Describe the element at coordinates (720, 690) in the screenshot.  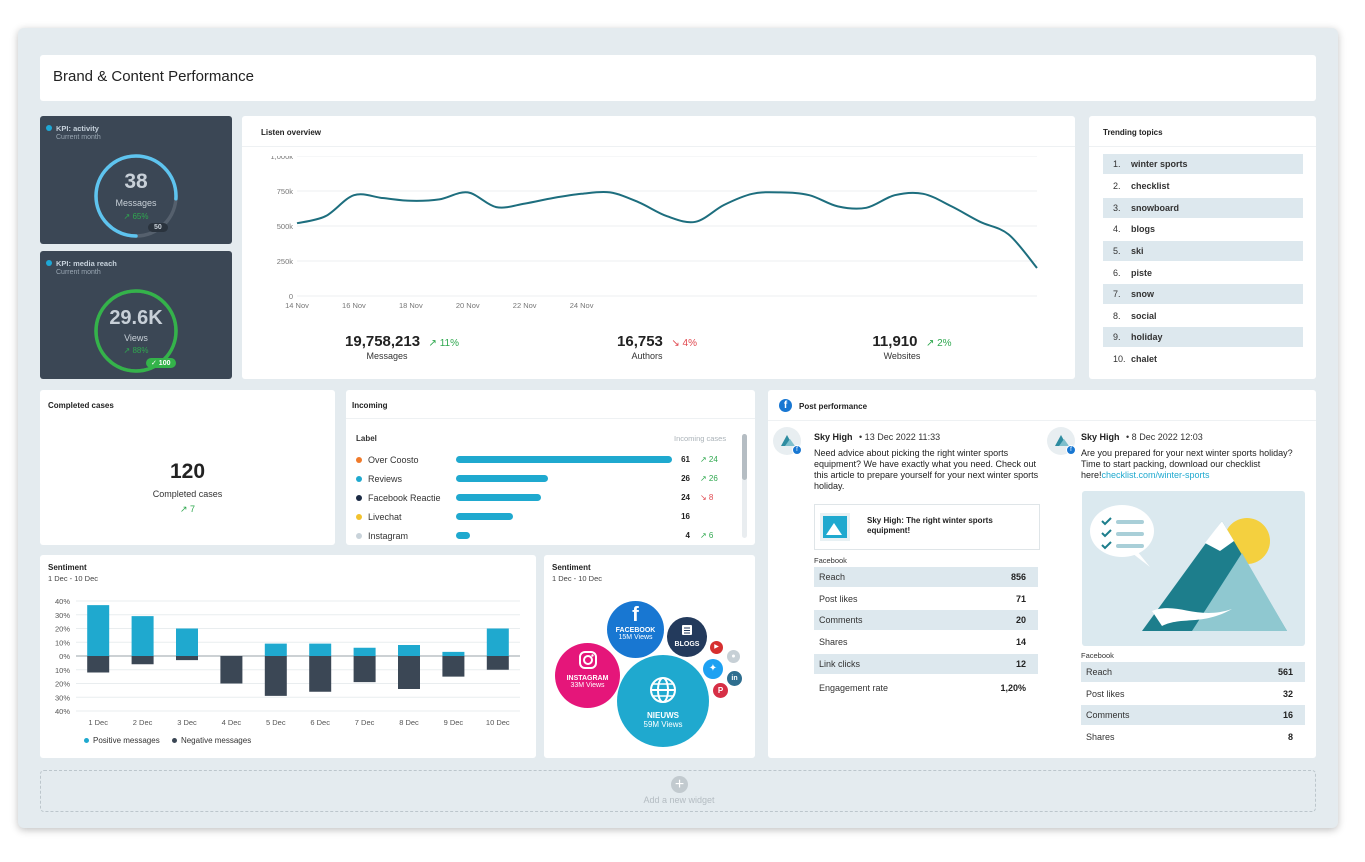
I see `pinterest-icon: P` at that location.